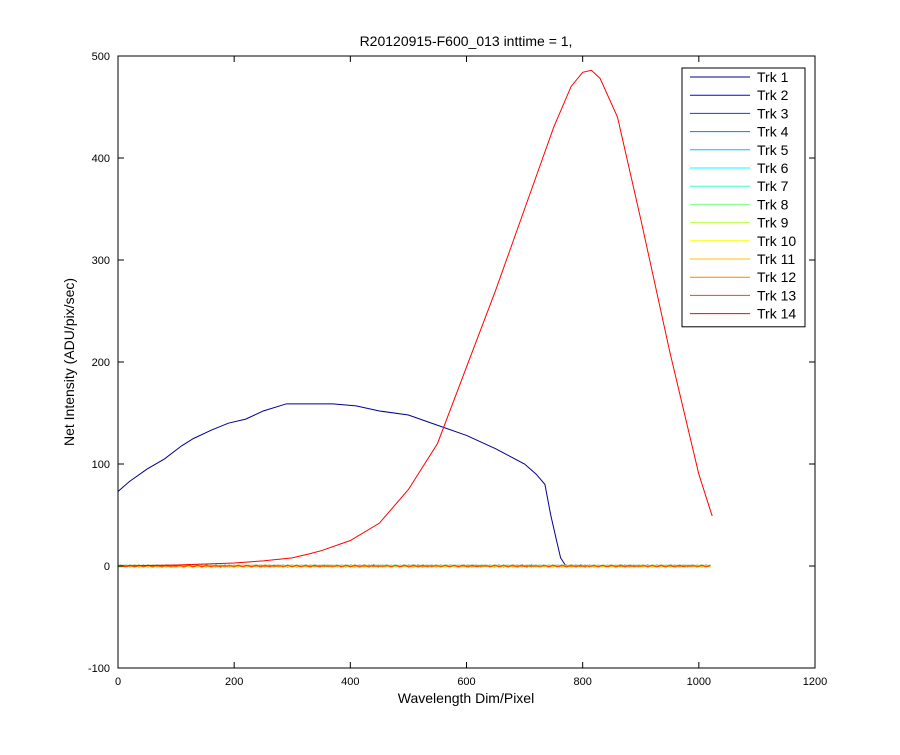 Image resolution: width=900 pixels, height=755 pixels. I want to click on x-tick-label: 1200, so click(815, 682).